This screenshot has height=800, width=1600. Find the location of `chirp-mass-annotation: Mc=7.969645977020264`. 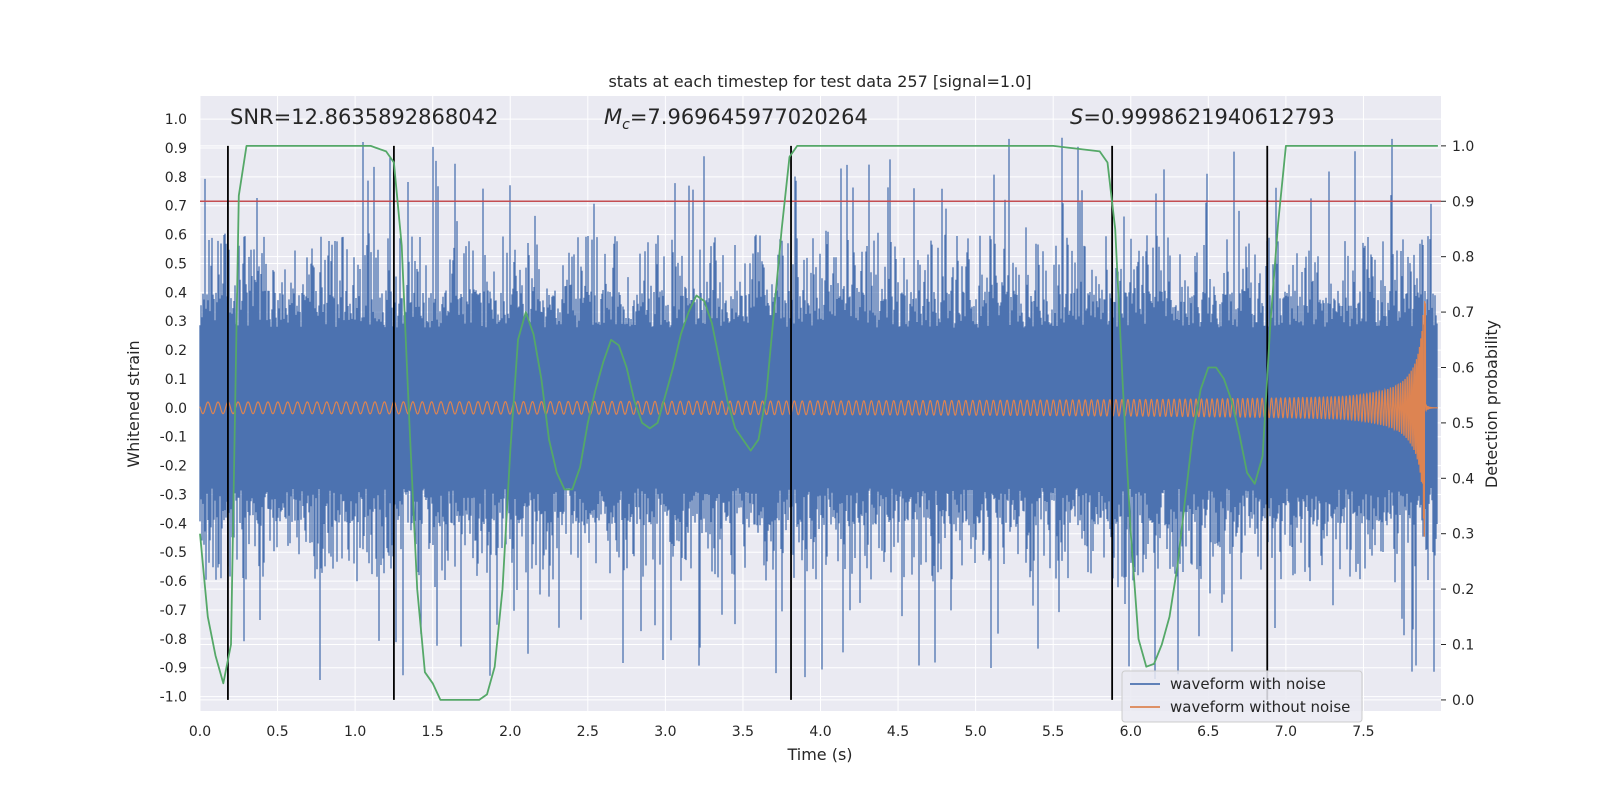

chirp-mass-annotation: Mc=7.969645977020264 is located at coordinates (736, 119).